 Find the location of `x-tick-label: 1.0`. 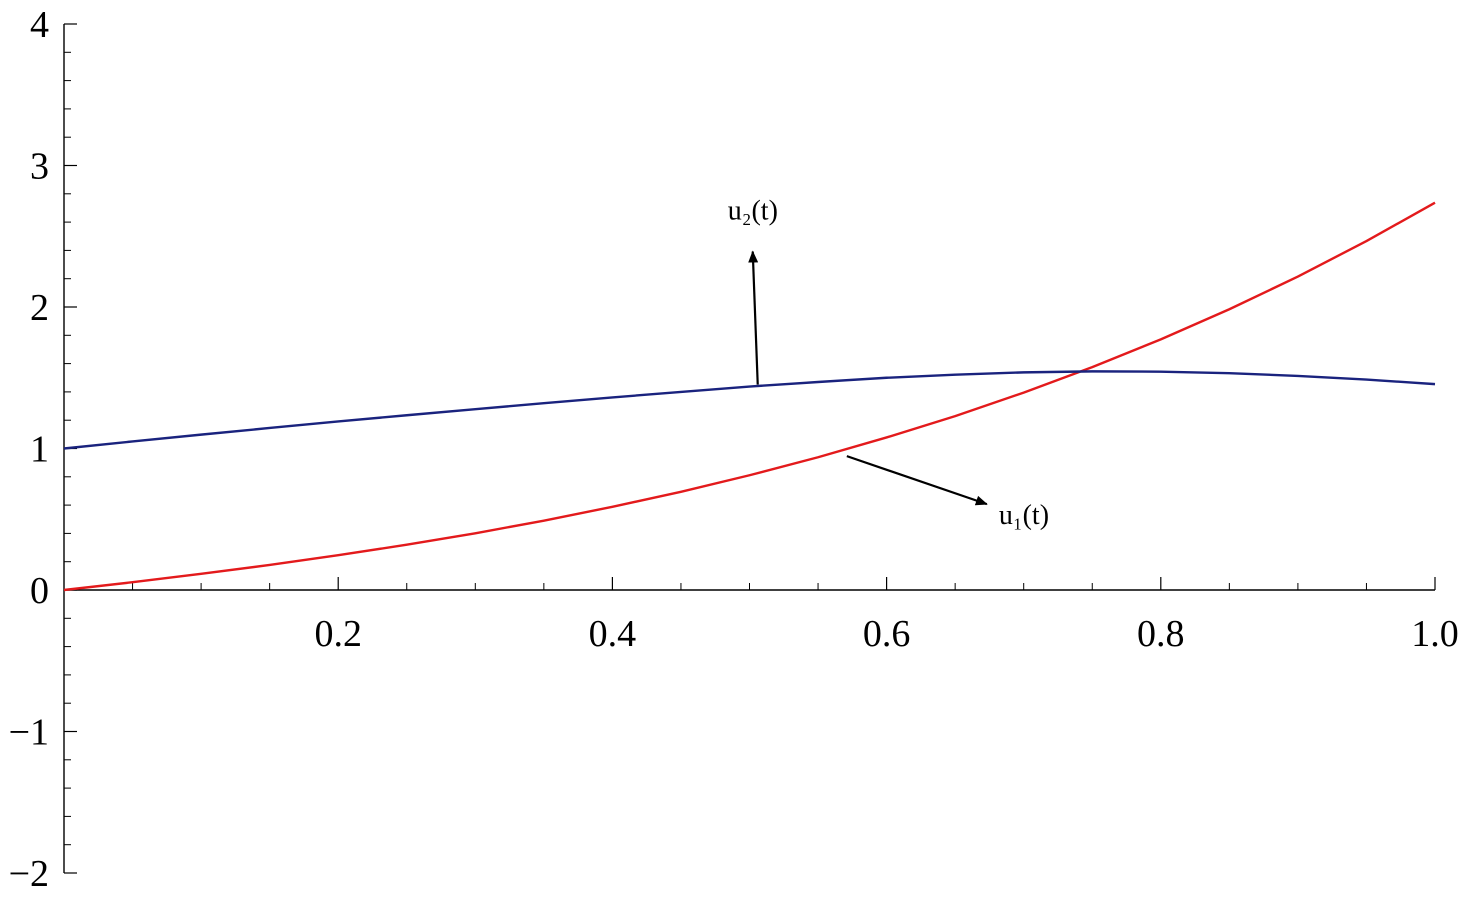

x-tick-label: 1.0 is located at coordinates (1435, 634).